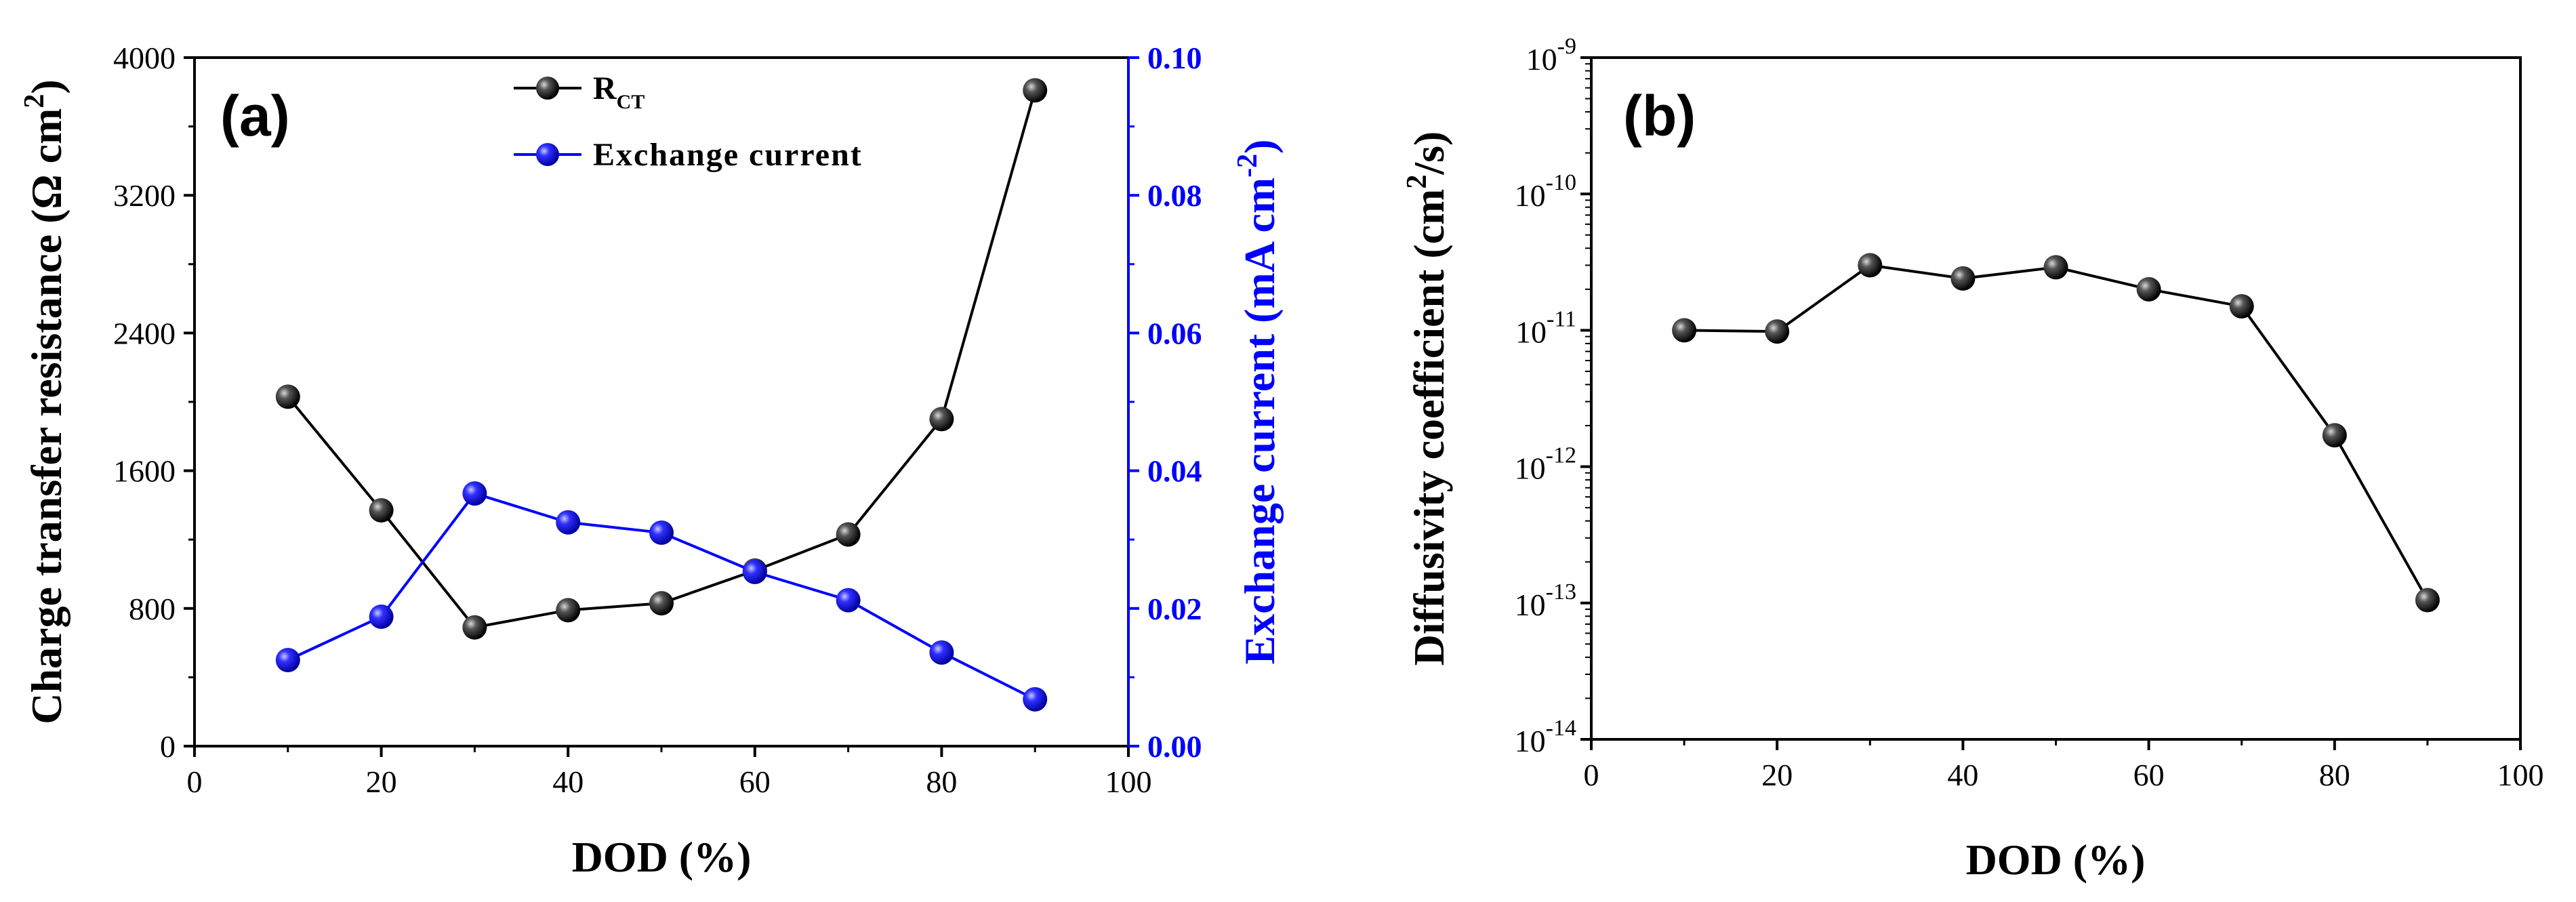 The image size is (2576, 902). Describe the element at coordinates (1592, 775) in the screenshot. I see `x-tick-label-b: 0` at that location.